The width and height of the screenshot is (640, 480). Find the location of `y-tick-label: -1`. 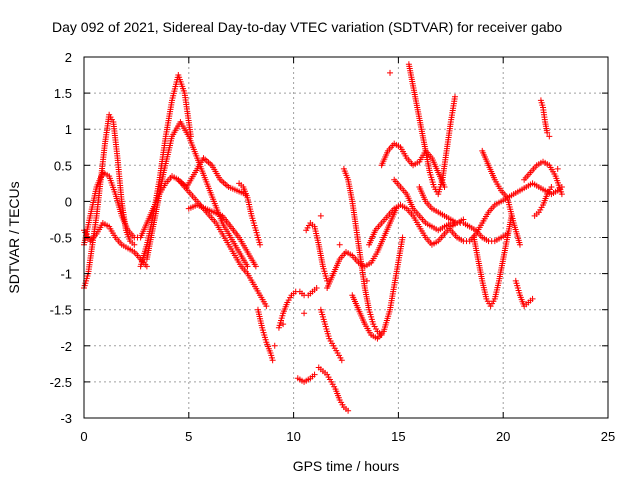

y-tick-label: -1 is located at coordinates (66, 274).